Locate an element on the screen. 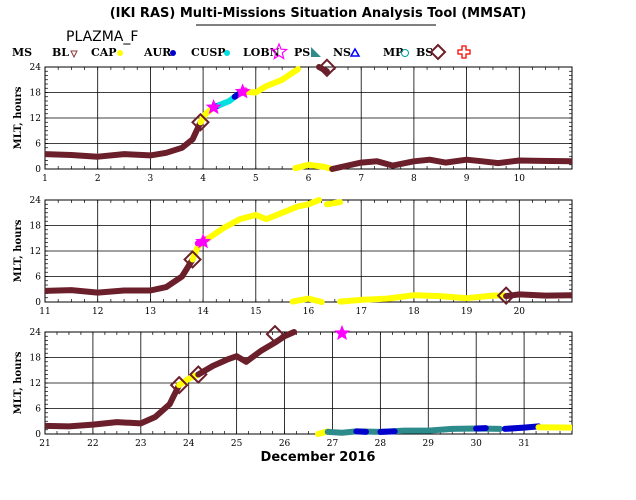  x-tick-label: 2 is located at coordinates (98, 179).